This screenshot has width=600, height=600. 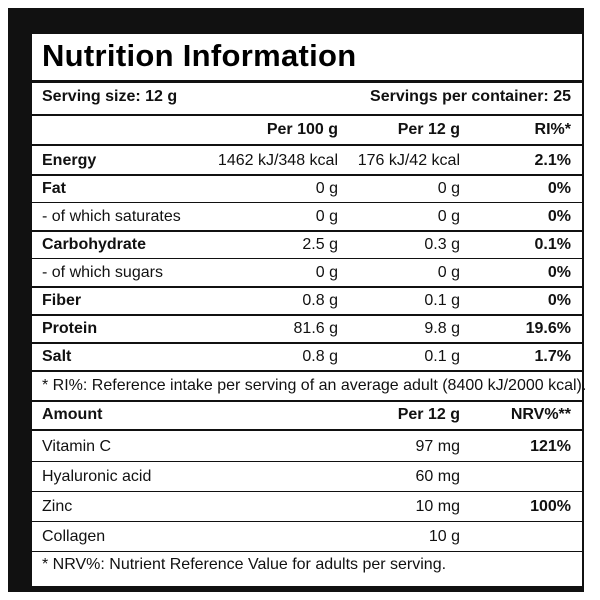 What do you see at coordinates (552, 244) in the screenshot?
I see `ri-percent: 0.1%` at bounding box center [552, 244].